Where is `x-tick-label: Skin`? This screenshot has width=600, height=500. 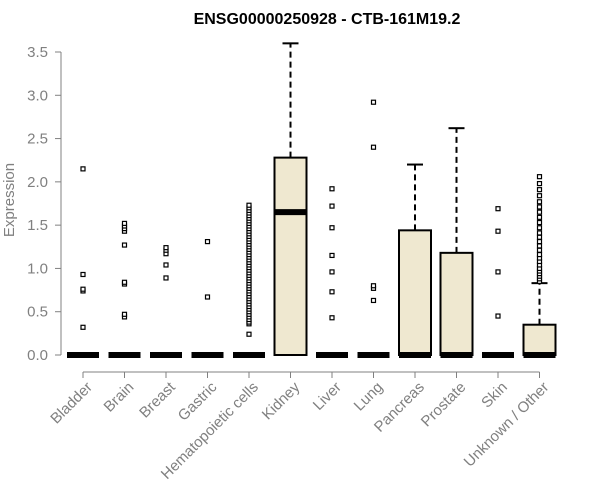 x-tick-label: Skin is located at coordinates (494, 395).